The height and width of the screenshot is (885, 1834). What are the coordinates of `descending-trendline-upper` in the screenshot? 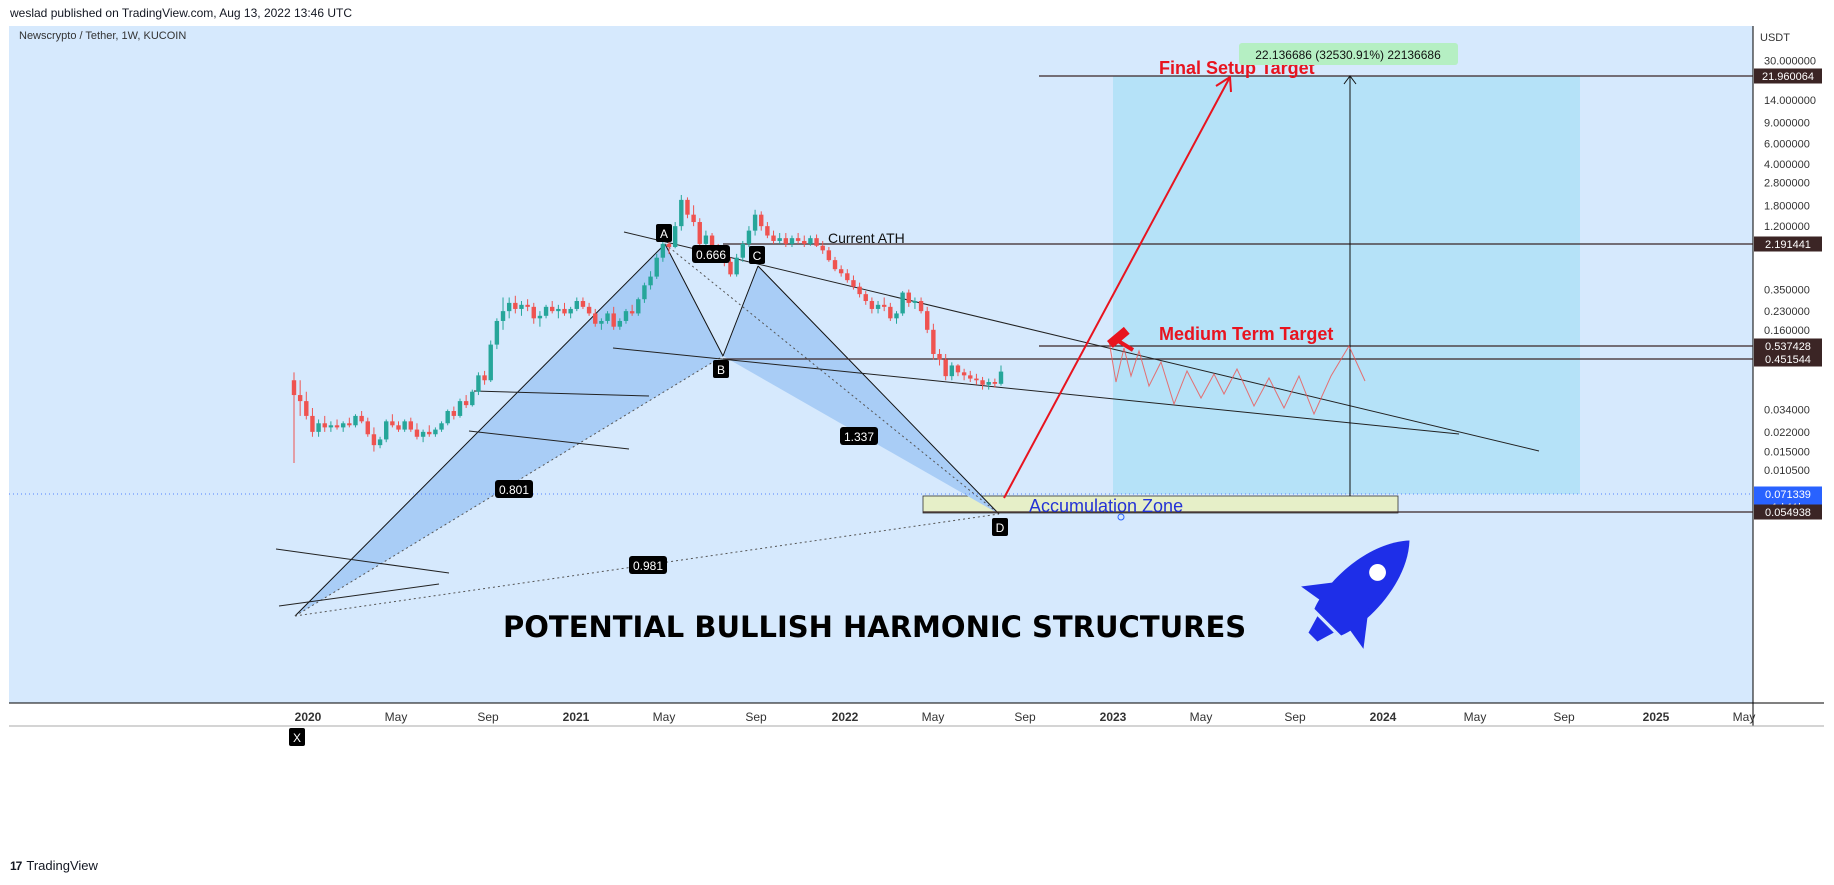 It's located at (1081, 341).